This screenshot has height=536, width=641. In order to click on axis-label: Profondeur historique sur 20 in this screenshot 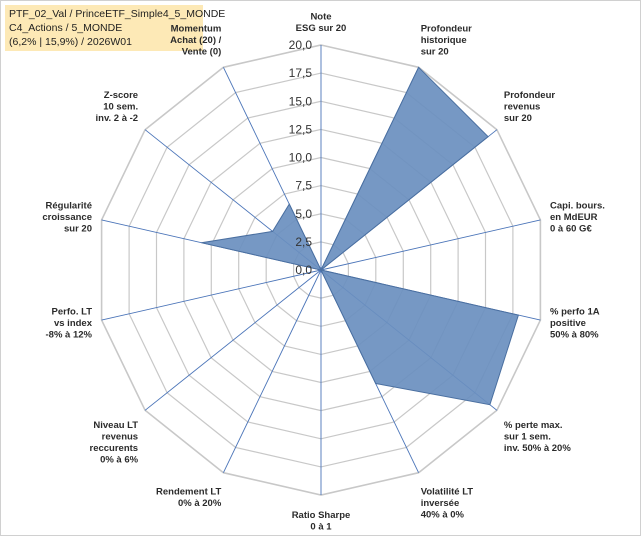, I will do `click(446, 41)`.